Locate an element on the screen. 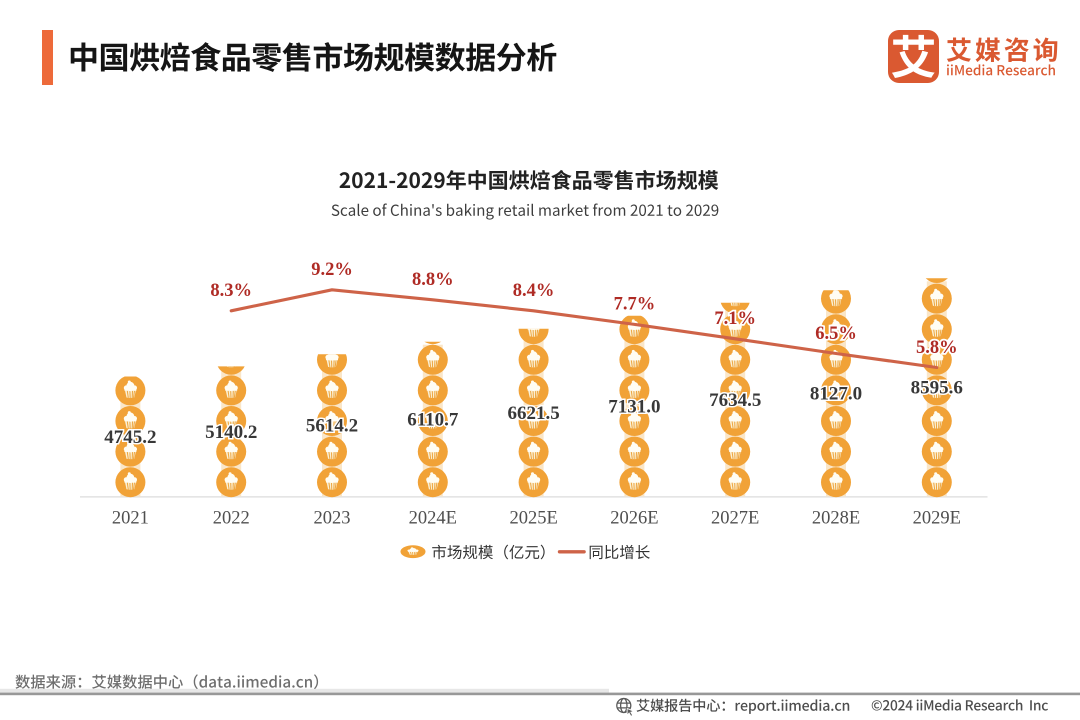 Image resolution: width=1080 pixels, height=720 pixels. svg-text: 2021 is located at coordinates (130, 519).